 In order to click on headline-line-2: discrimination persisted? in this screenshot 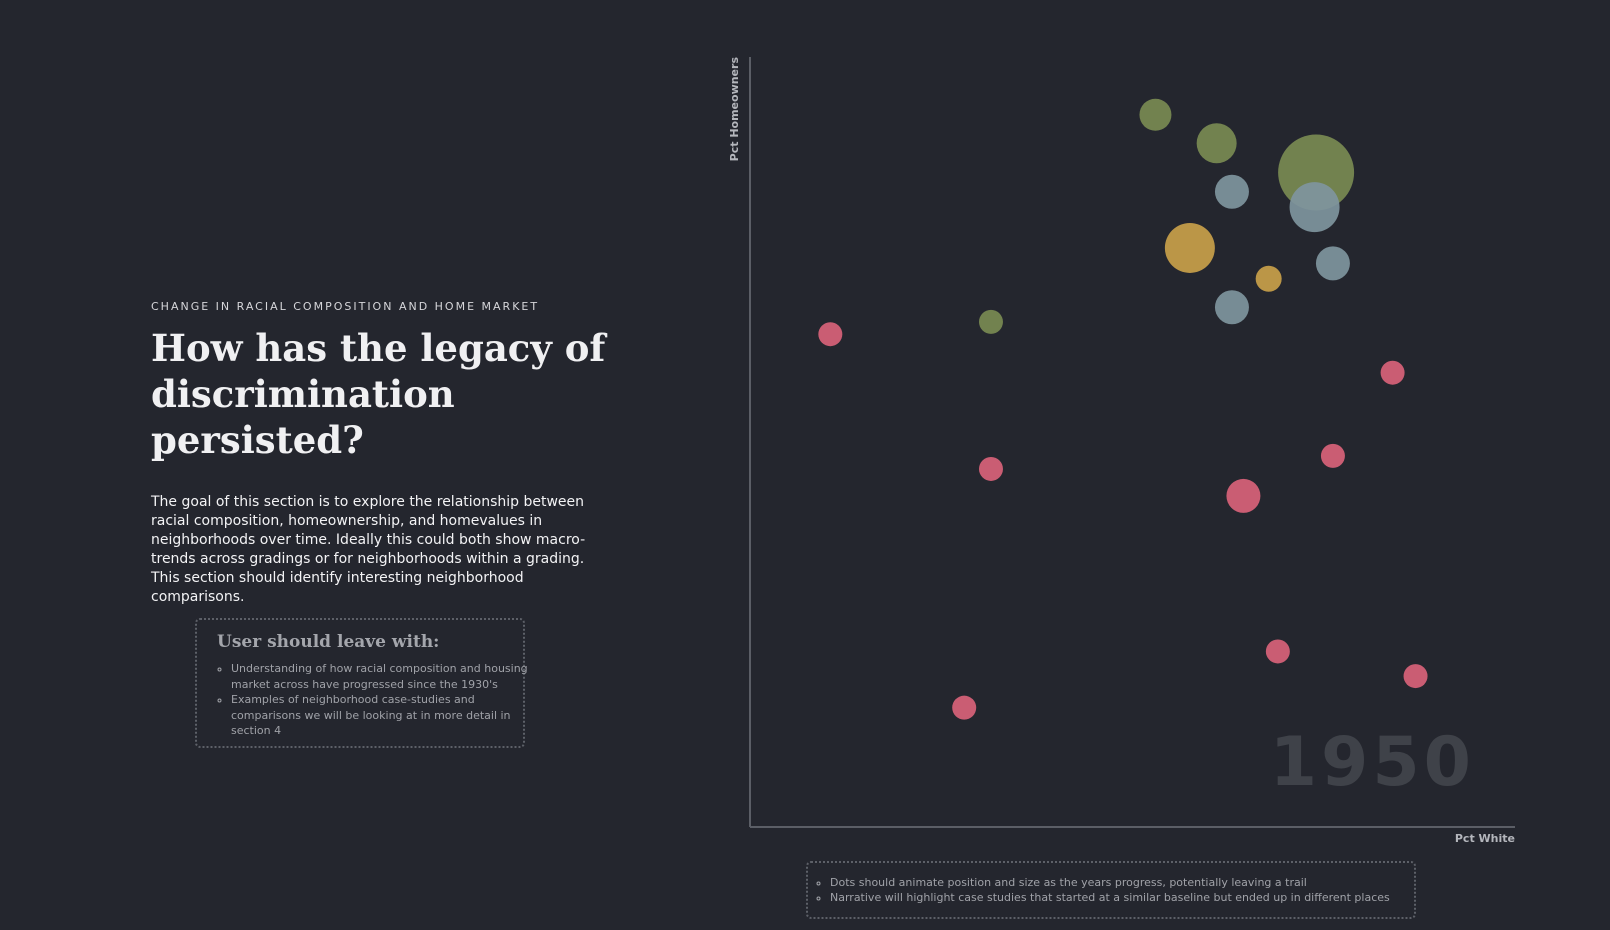, I will do `click(303, 417)`.